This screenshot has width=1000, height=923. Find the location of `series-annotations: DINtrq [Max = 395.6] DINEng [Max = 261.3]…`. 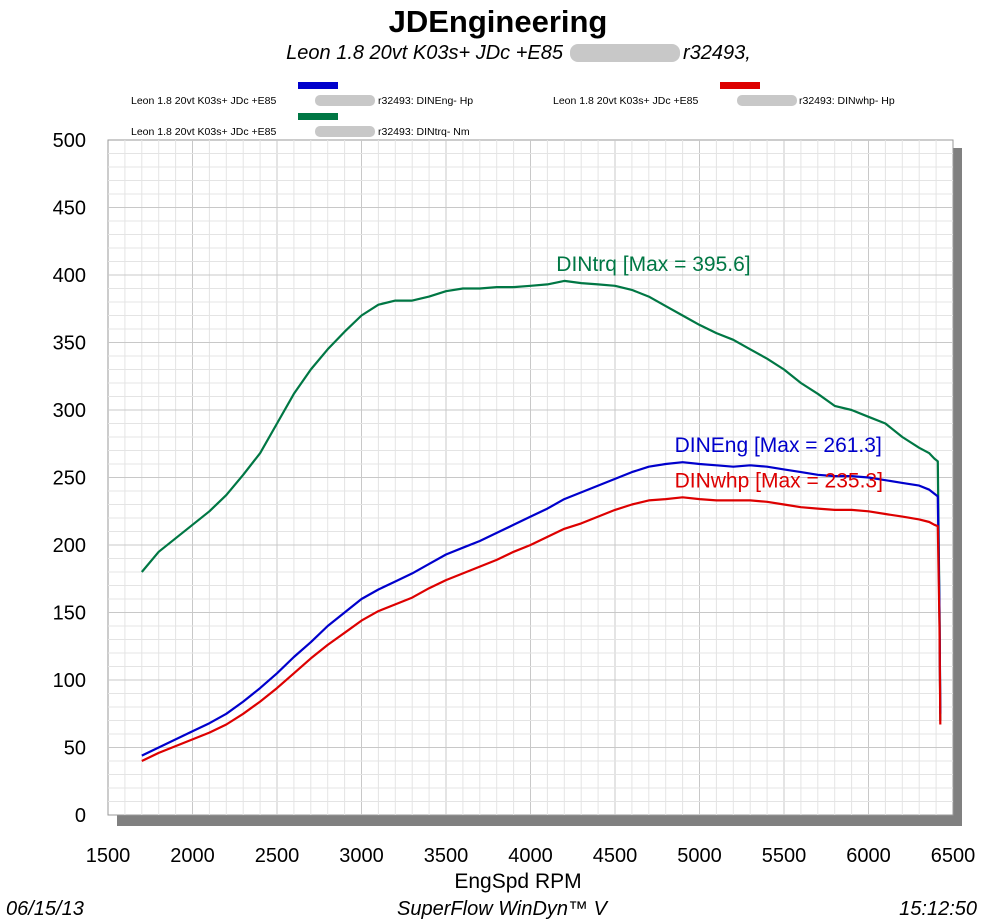

series-annotations: DINtrq [Max = 395.6] DINEng [Max = 261.3]… is located at coordinates (719, 372).